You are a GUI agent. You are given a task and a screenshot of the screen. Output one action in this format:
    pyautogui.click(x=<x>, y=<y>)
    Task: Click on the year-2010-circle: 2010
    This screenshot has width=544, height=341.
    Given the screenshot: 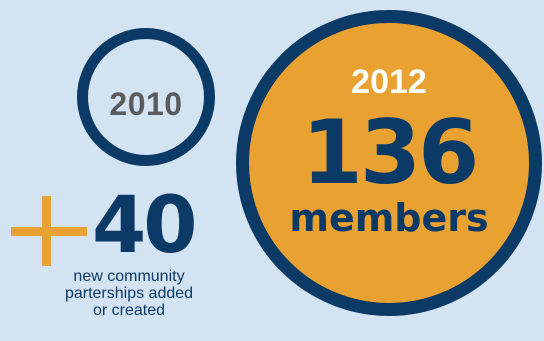 What is the action you would take?
    pyautogui.click(x=146, y=97)
    